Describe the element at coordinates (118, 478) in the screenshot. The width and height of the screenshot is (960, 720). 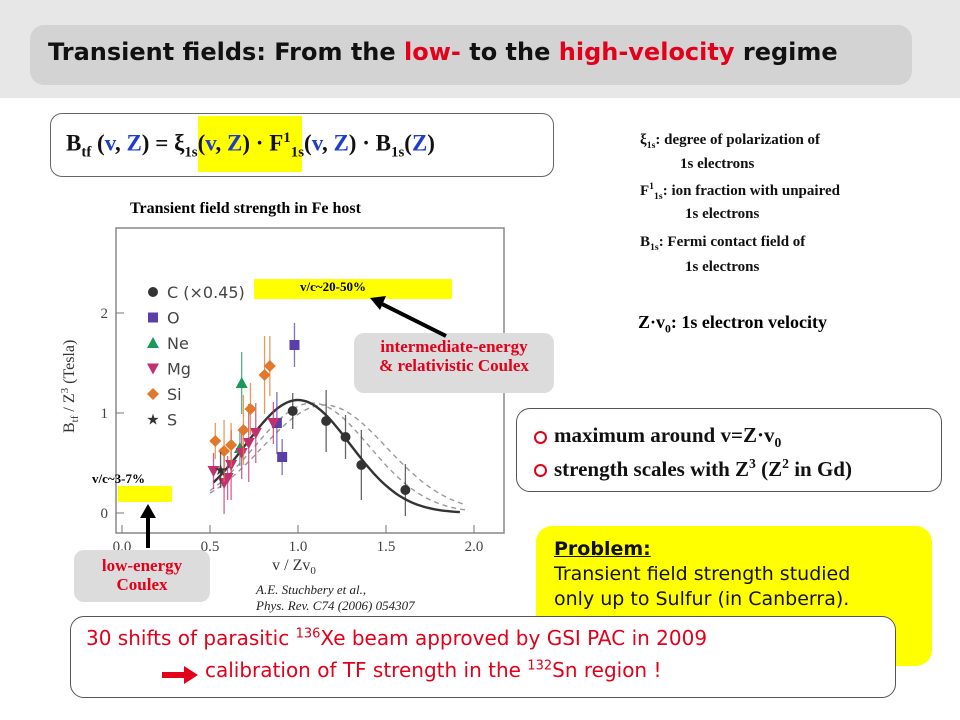
I see `low-velocity-text: v/c~3-7%` at that location.